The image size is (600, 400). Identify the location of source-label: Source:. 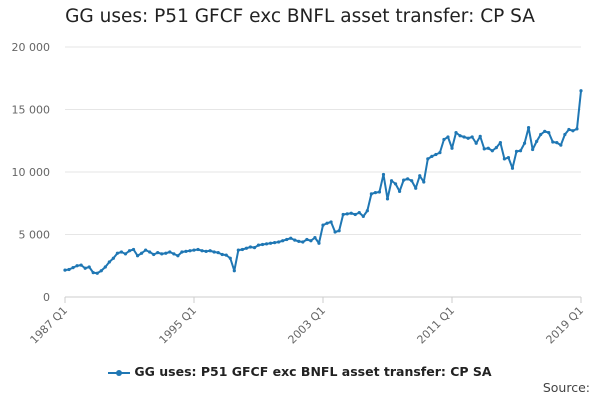
(566, 387).